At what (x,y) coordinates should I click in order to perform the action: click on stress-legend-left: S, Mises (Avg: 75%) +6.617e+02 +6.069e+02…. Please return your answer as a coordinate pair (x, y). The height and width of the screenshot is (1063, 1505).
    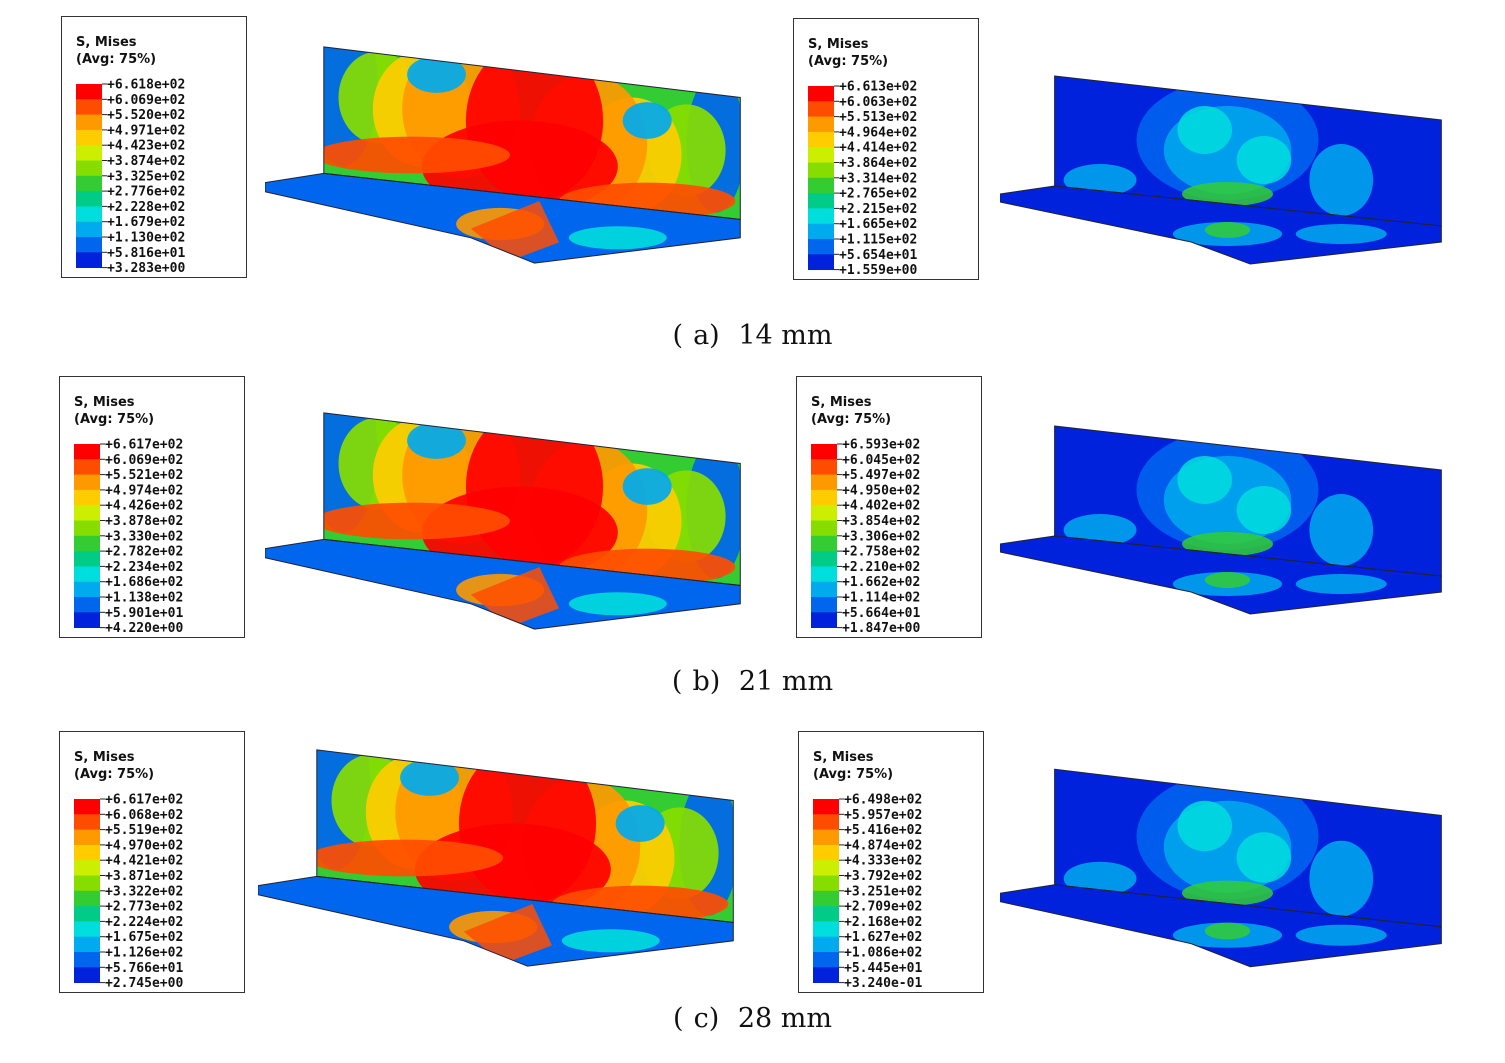
    Looking at the image, I should click on (152, 507).